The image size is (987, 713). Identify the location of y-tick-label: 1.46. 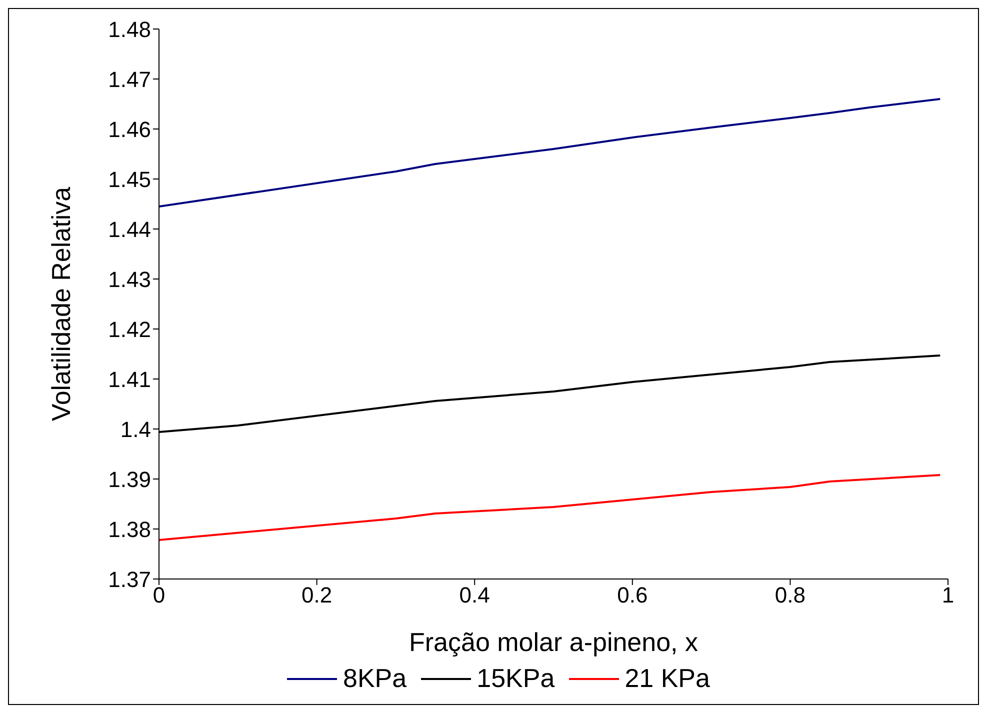
(129, 129).